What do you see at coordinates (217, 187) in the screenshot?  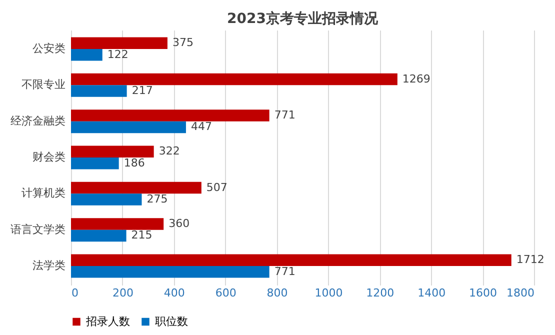 I see `data-label: 507` at bounding box center [217, 187].